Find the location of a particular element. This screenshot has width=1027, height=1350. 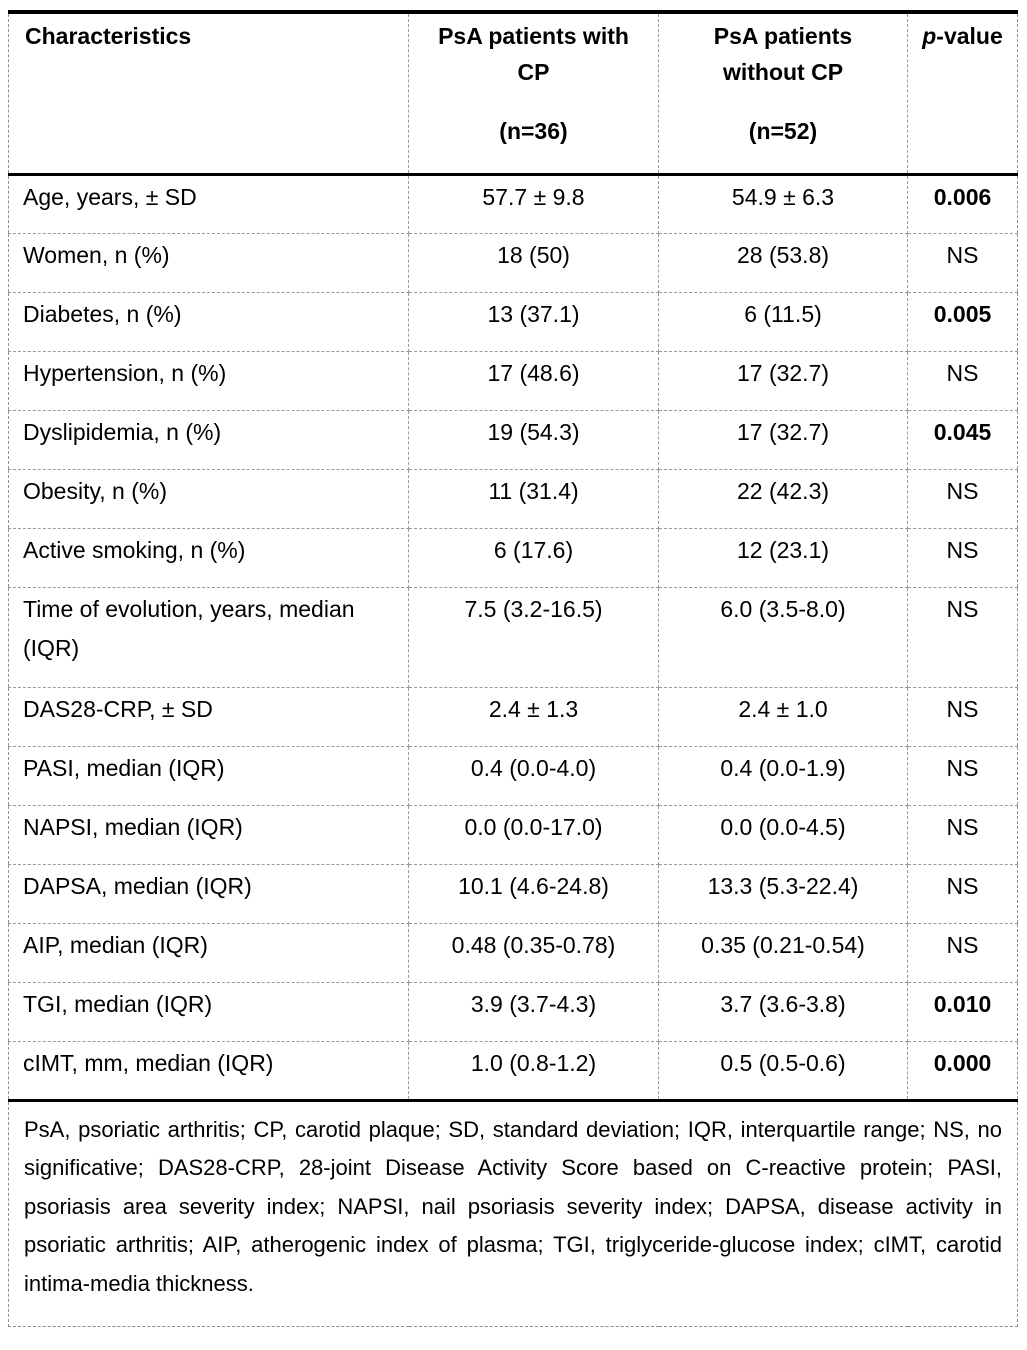

value-with-cp: 10.1 (4.6-24.8) is located at coordinates (533, 894).